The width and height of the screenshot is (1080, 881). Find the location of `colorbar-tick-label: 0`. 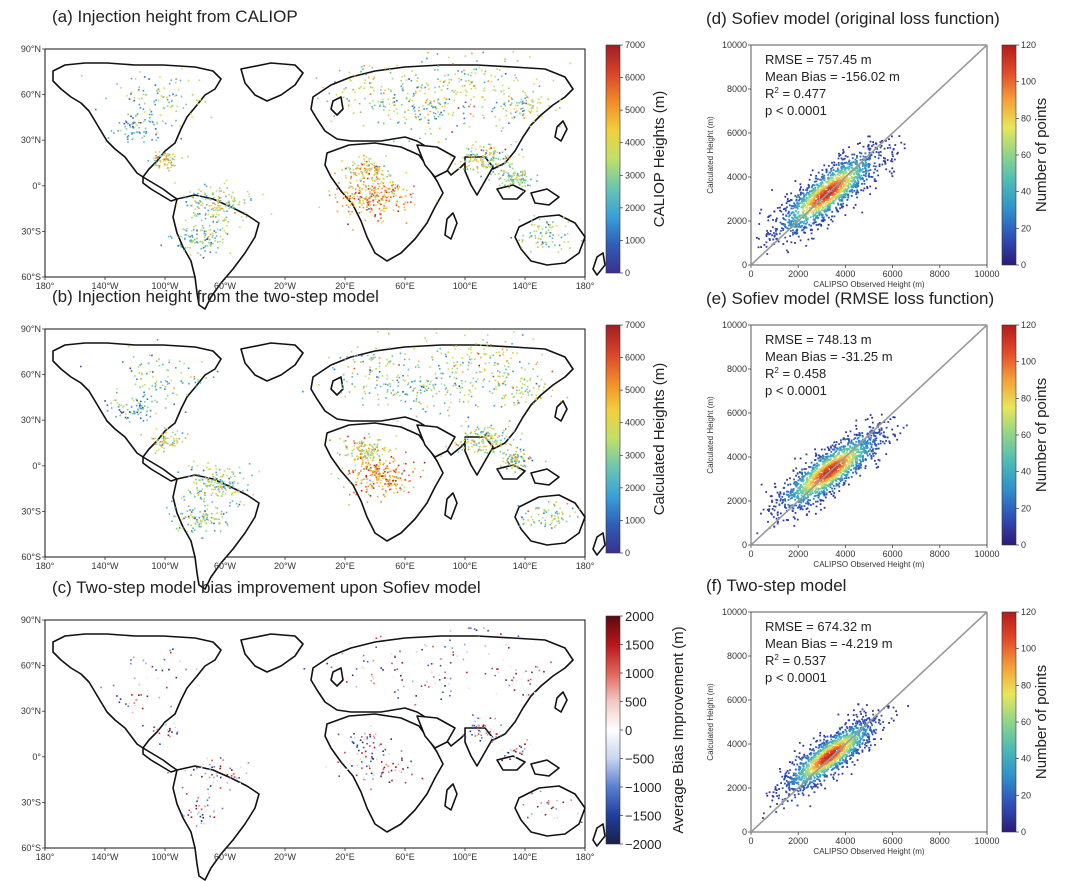

colorbar-tick-label: 0 is located at coordinates (628, 730).